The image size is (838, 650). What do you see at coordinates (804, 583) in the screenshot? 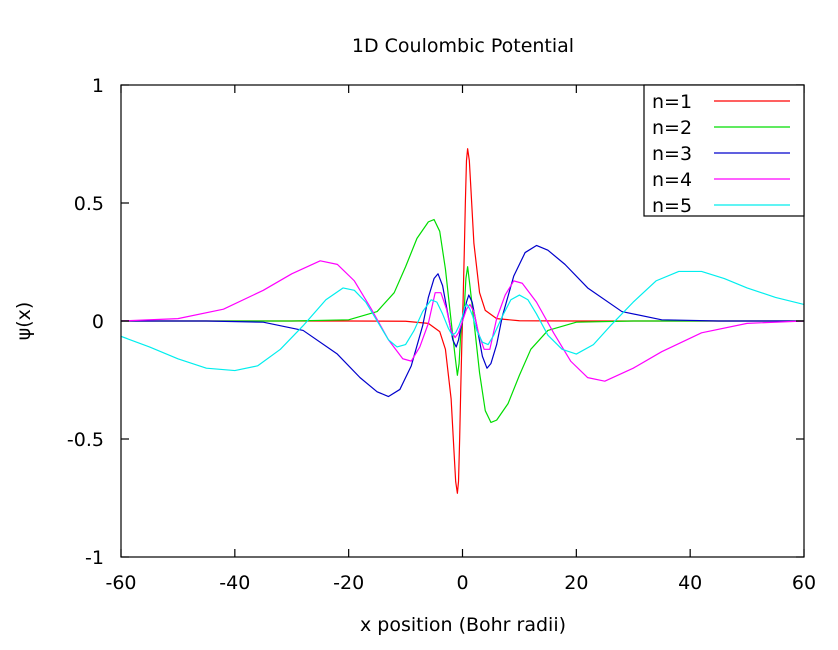
I see `x-tick-label: 60` at bounding box center [804, 583].